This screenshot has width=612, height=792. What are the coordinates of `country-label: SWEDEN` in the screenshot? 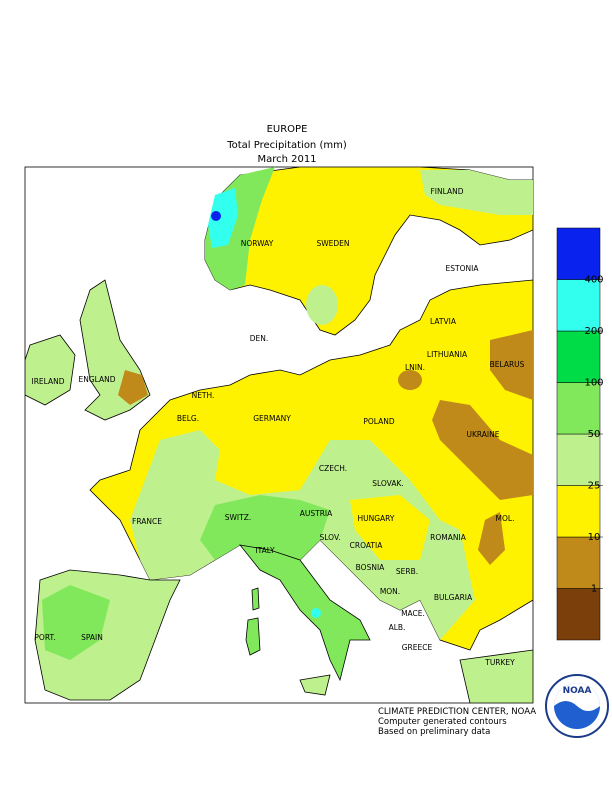 It's located at (332, 243).